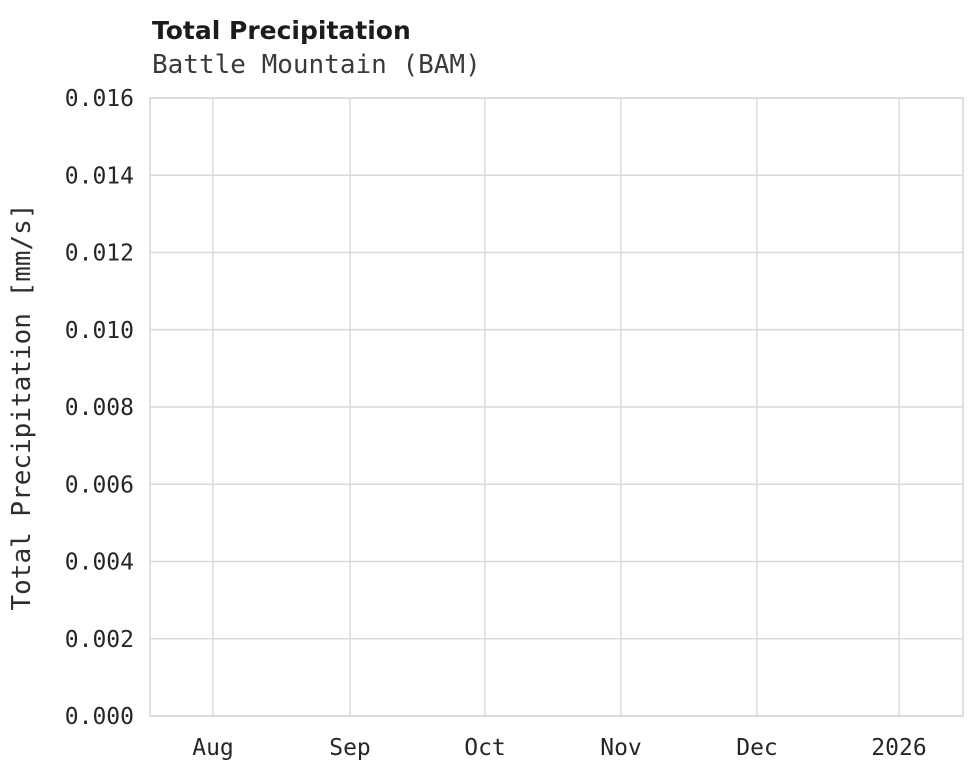  What do you see at coordinates (99, 176) in the screenshot?
I see `y-tick-label: 0.014` at bounding box center [99, 176].